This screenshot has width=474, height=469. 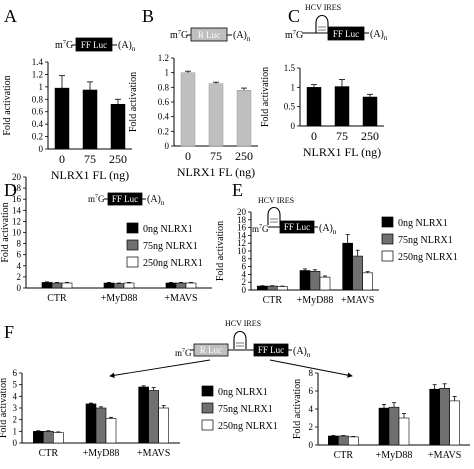 I want to click on y-tick-label: 12, so click(x=16, y=221).